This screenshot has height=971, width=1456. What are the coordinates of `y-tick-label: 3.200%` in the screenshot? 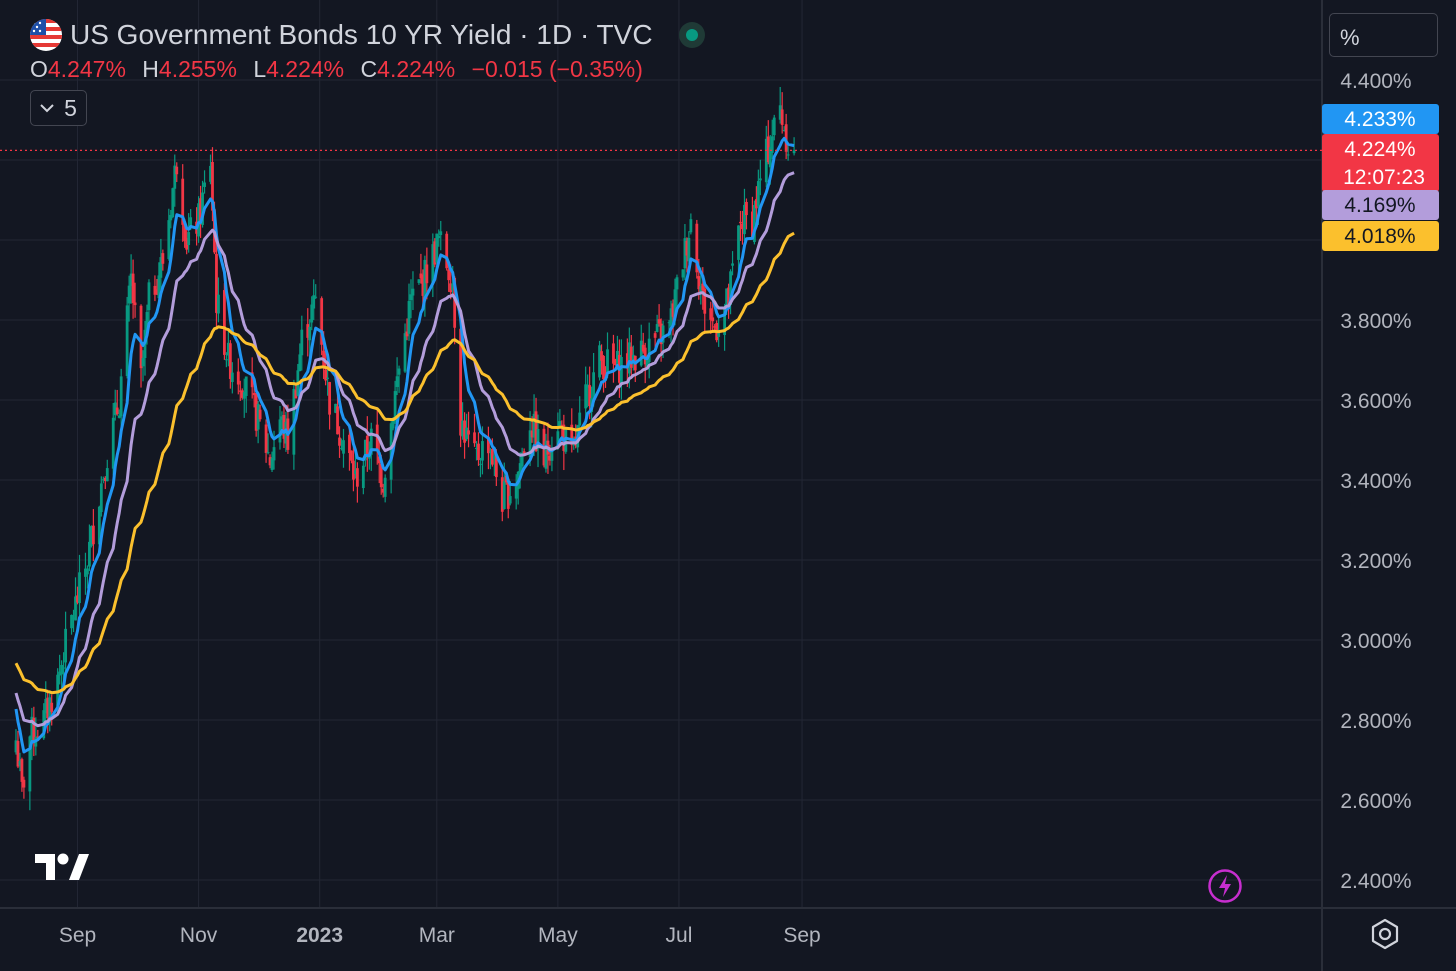 It's located at (1375, 561).